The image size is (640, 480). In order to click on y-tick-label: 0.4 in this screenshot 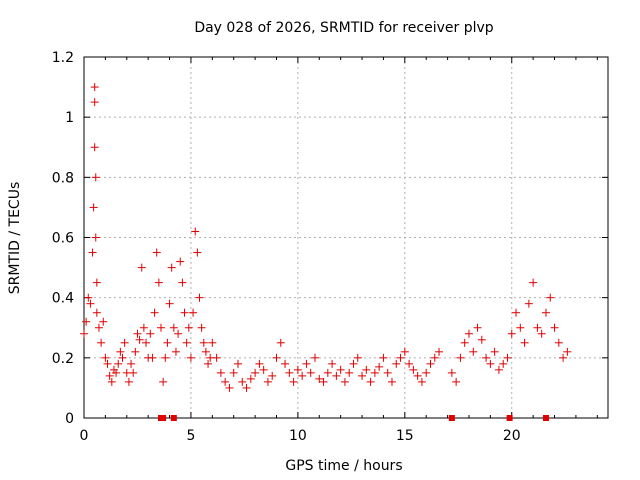, I will do `click(63, 299)`.